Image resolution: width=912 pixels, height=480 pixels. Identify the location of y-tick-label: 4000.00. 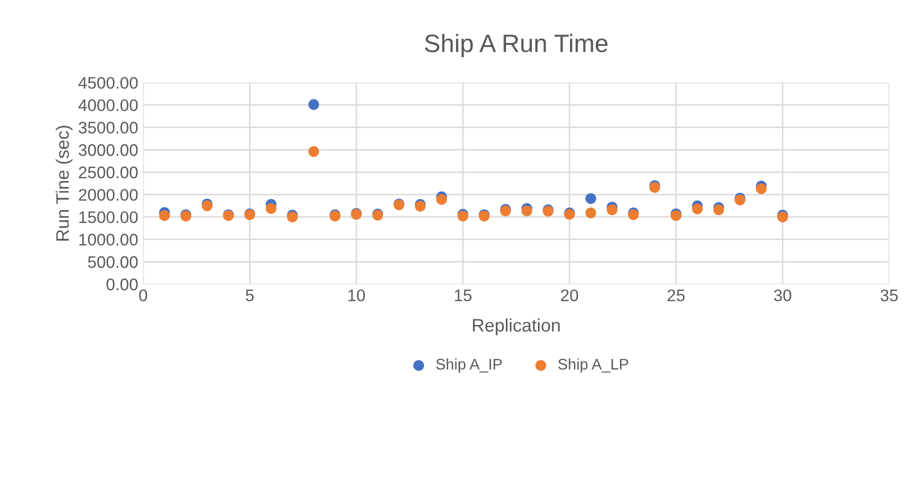
(108, 105).